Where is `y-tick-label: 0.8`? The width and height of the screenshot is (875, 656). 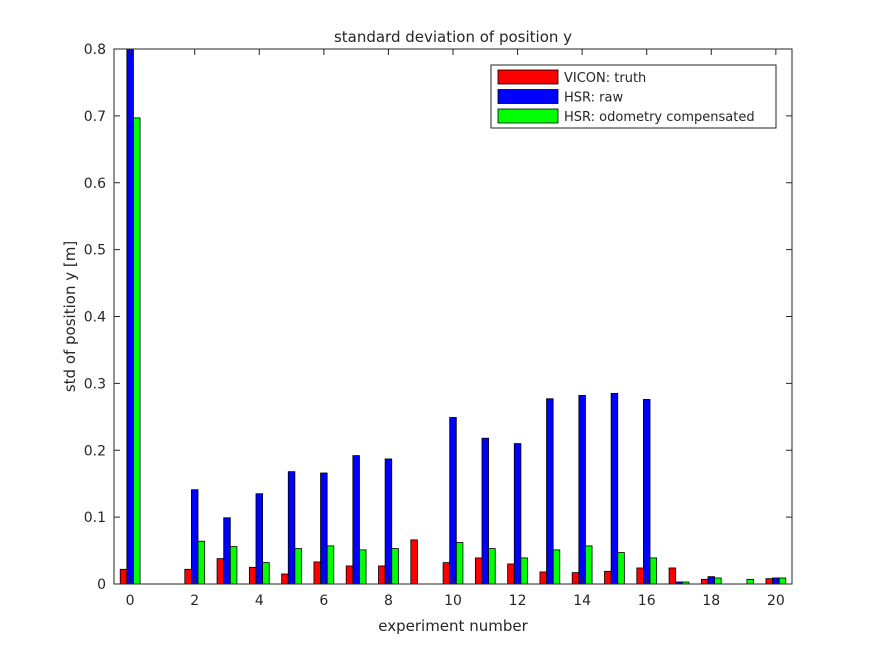 y-tick-label: 0.8 is located at coordinates (95, 50).